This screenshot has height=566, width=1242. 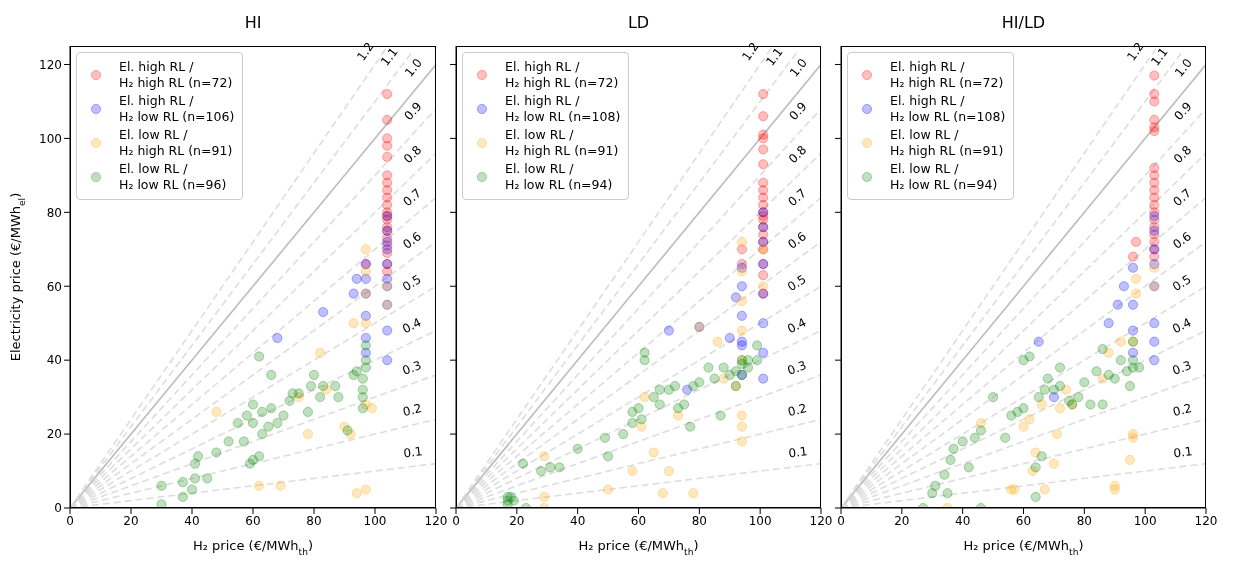 I want to click on y-tick-label: 0, so click(x=58, y=508).